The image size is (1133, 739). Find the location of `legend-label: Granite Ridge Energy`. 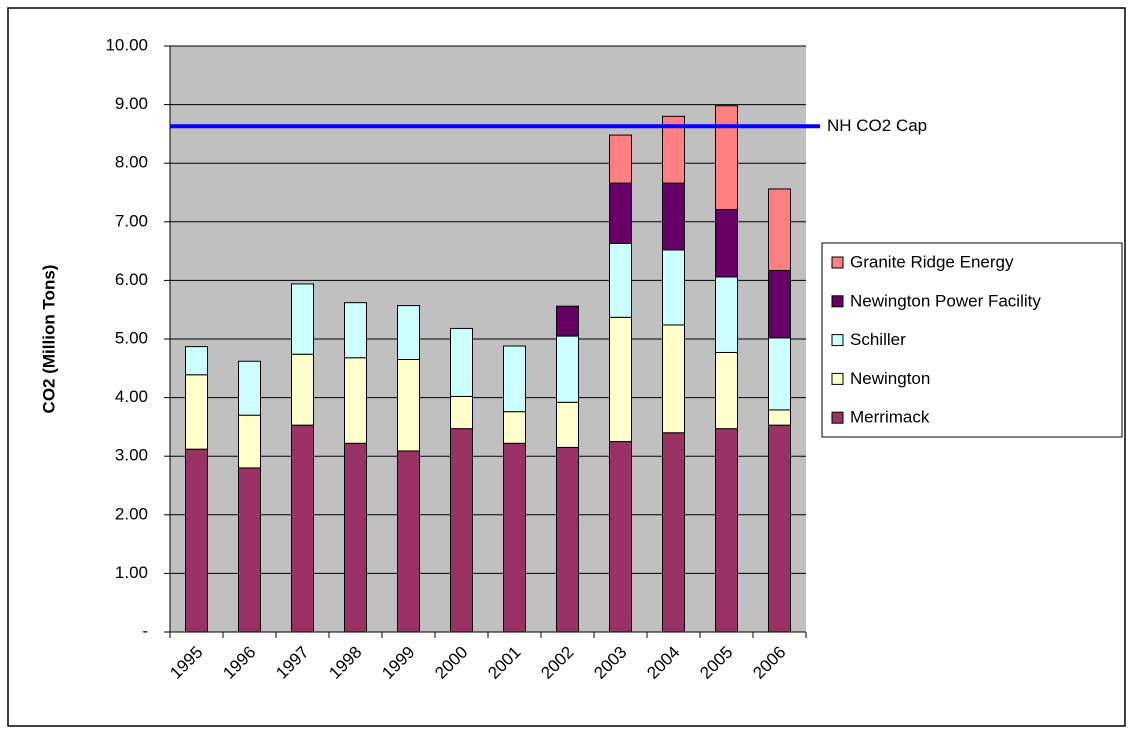

legend-label: Granite Ridge Energy is located at coordinates (932, 261).